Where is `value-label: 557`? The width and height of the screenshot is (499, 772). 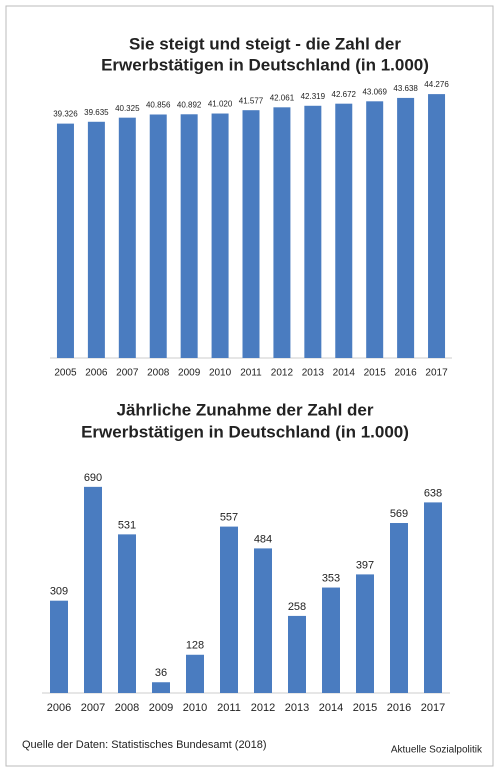
value-label: 557 is located at coordinates (229, 518).